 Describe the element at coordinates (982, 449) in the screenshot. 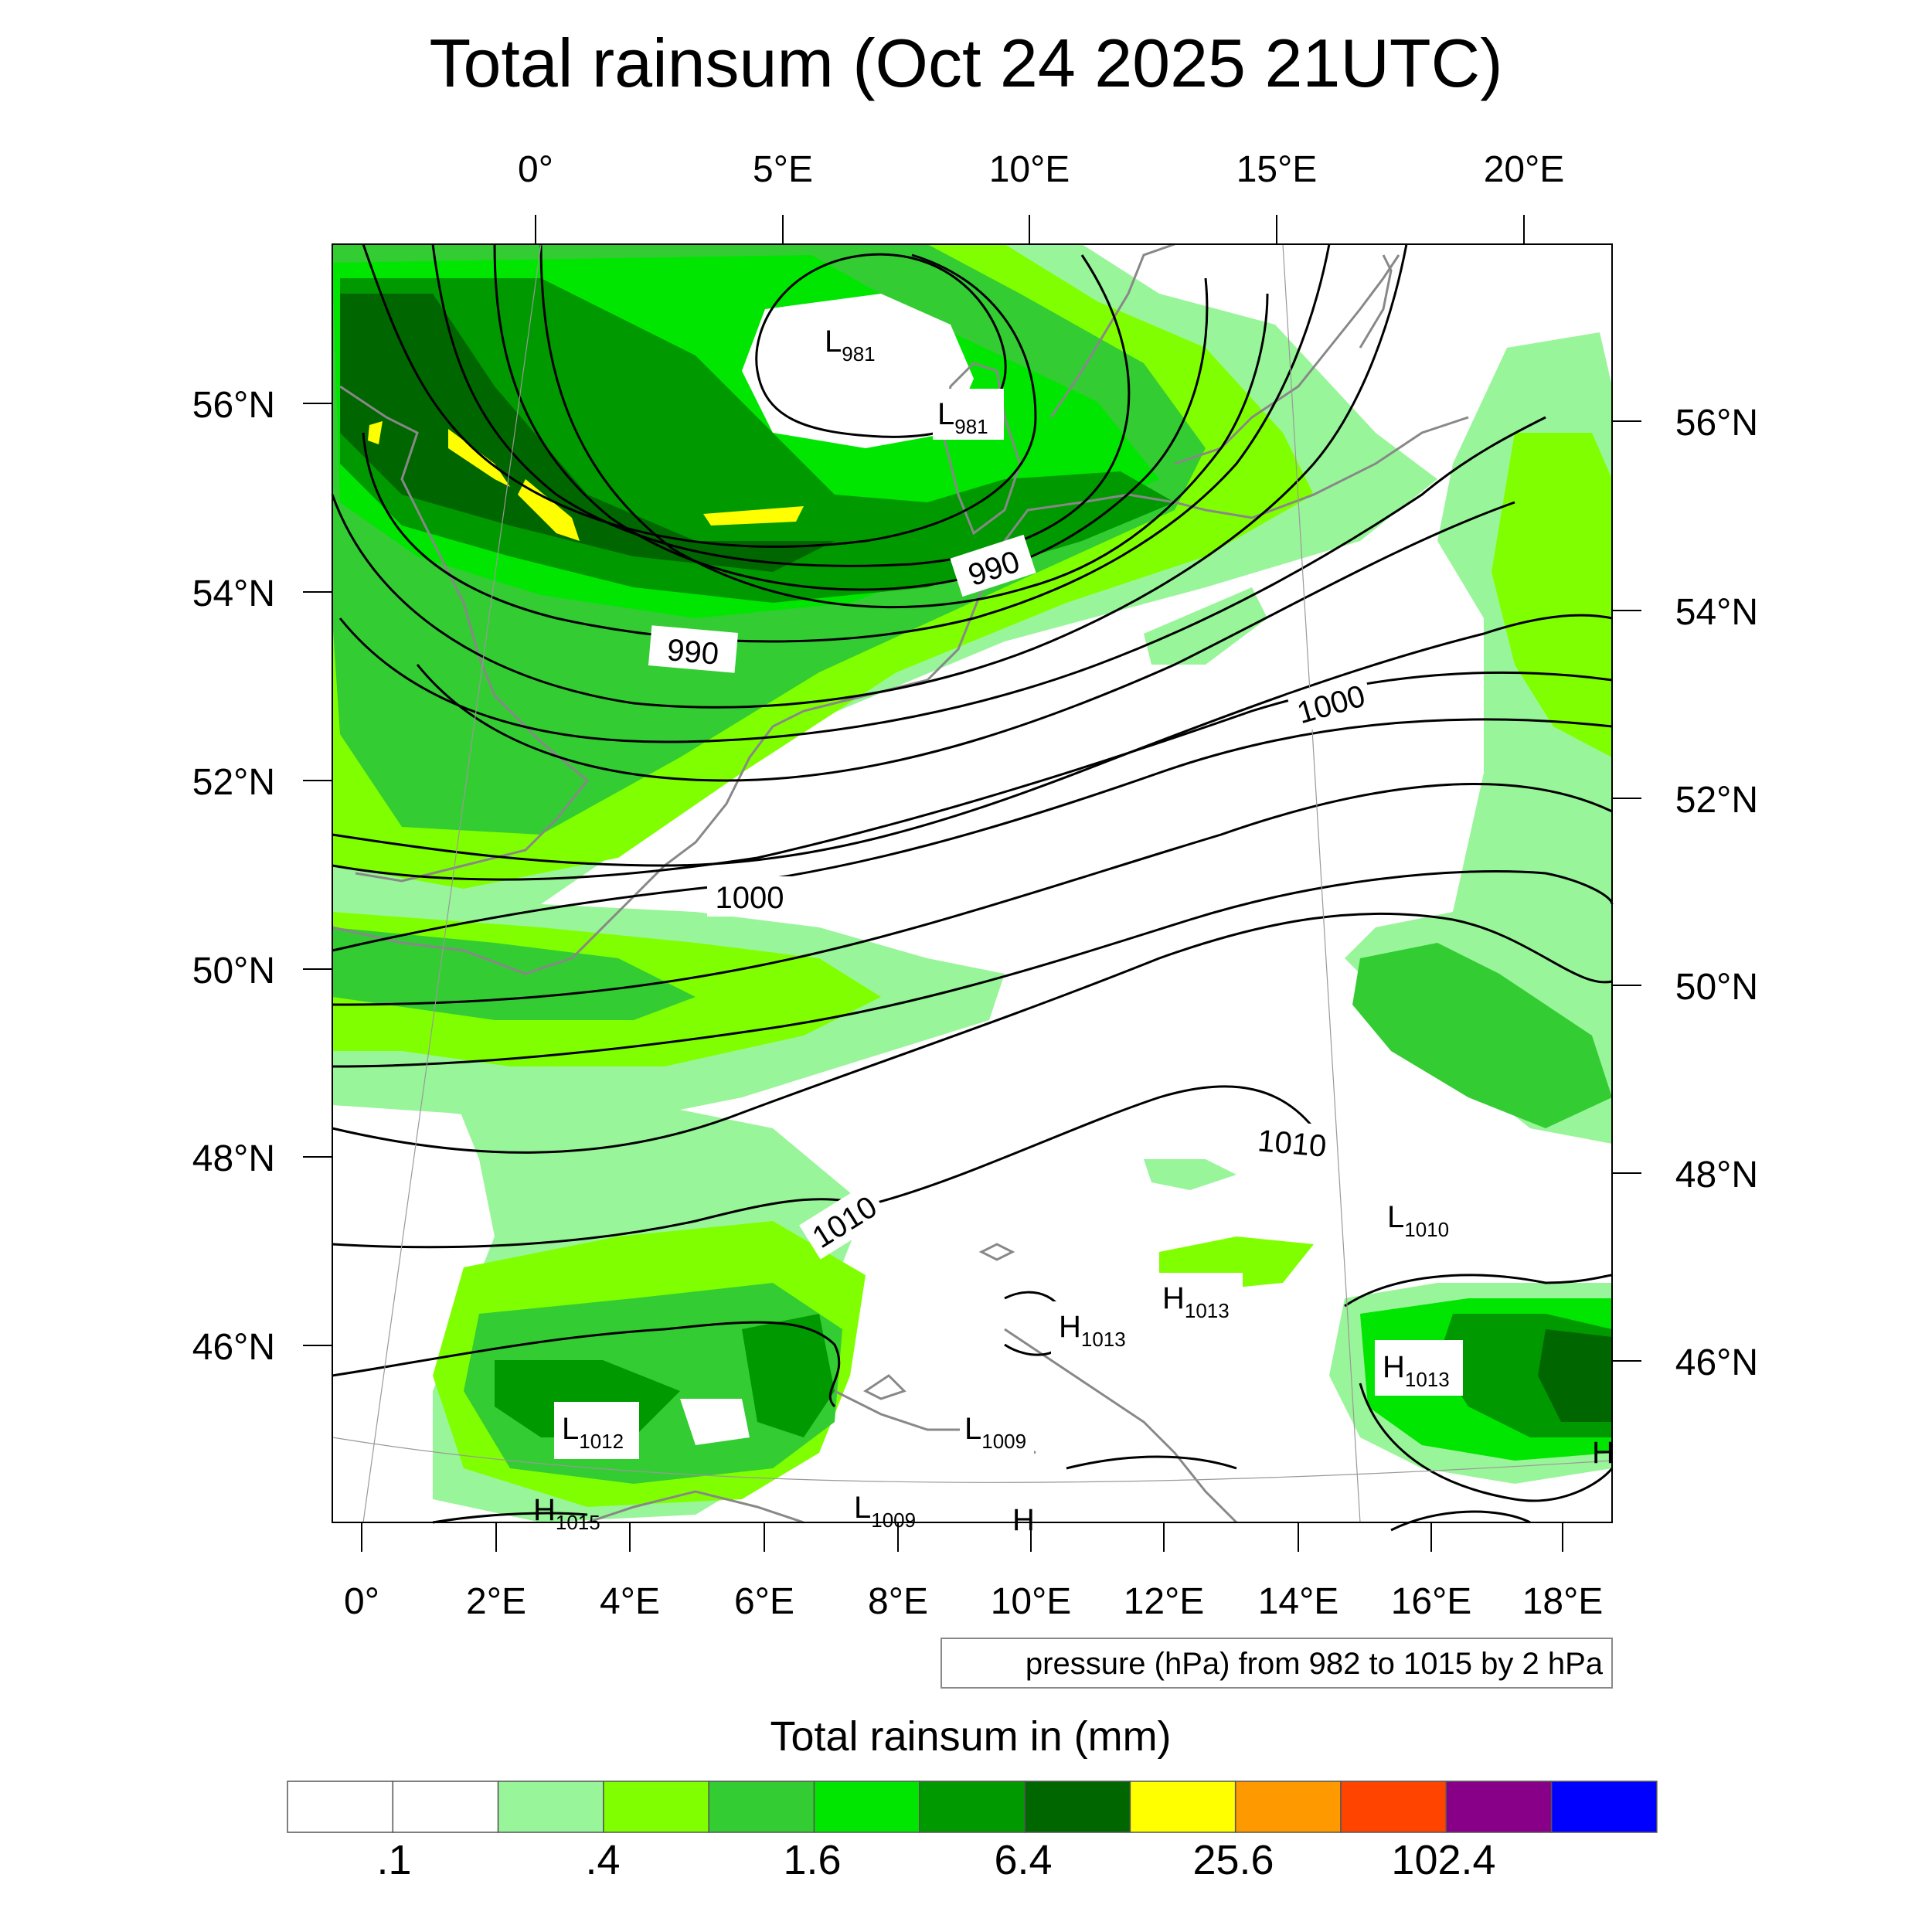

I see `coastline-denmark` at that location.